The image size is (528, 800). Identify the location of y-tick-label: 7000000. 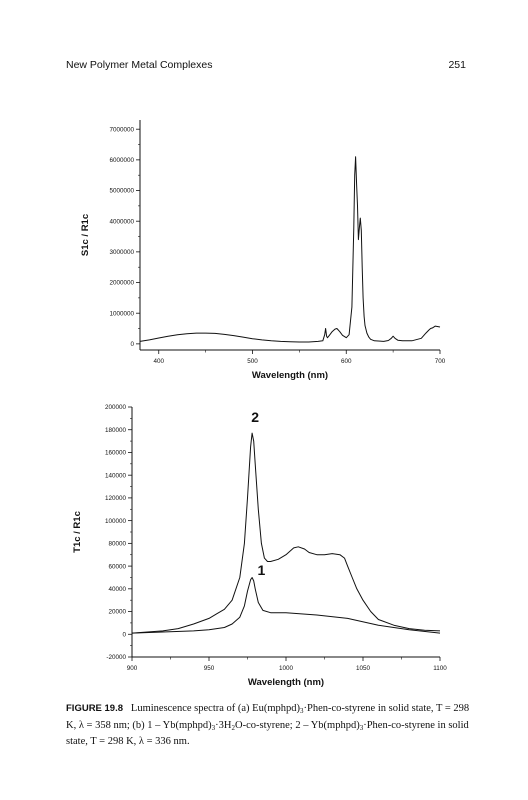
(121, 129).